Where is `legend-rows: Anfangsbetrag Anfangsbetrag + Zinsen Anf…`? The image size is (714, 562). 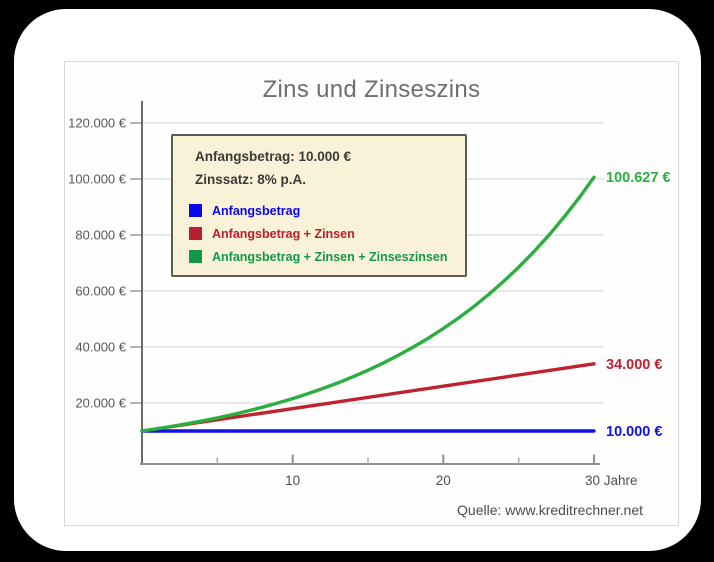
legend-rows: Anfangsbetrag Anfangsbetrag + Zinsen Anf… is located at coordinates (322, 233).